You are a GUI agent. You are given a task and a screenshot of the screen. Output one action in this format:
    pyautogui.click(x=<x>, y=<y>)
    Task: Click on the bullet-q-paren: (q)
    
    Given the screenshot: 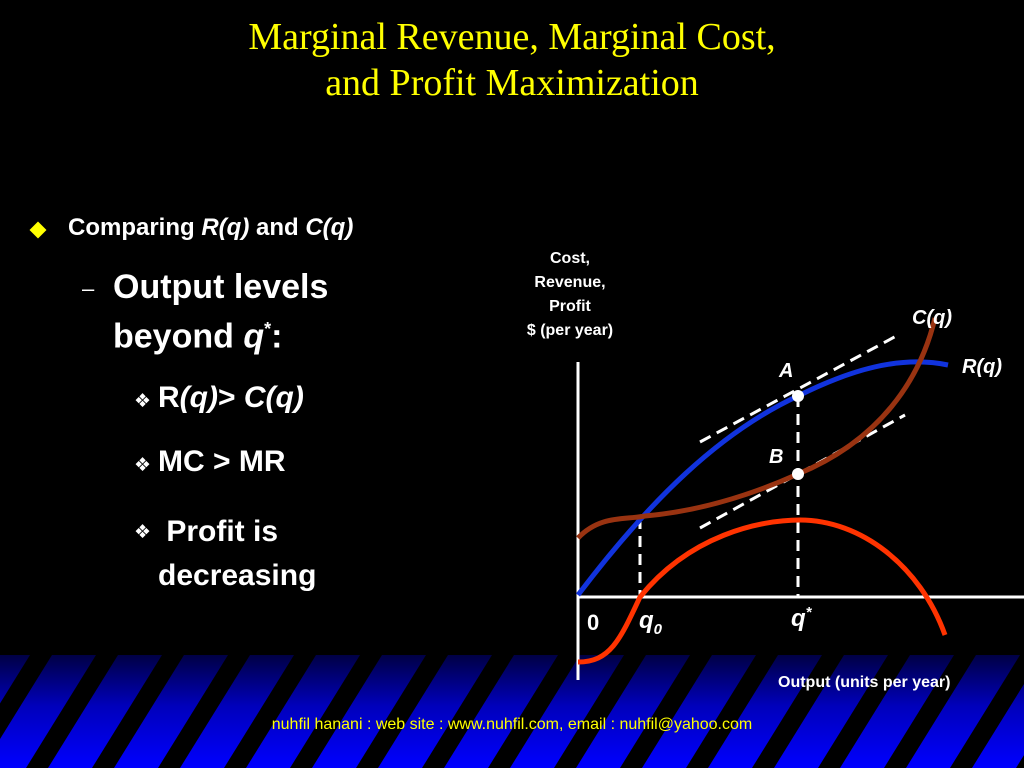 What is the action you would take?
    pyautogui.click(x=198, y=397)
    